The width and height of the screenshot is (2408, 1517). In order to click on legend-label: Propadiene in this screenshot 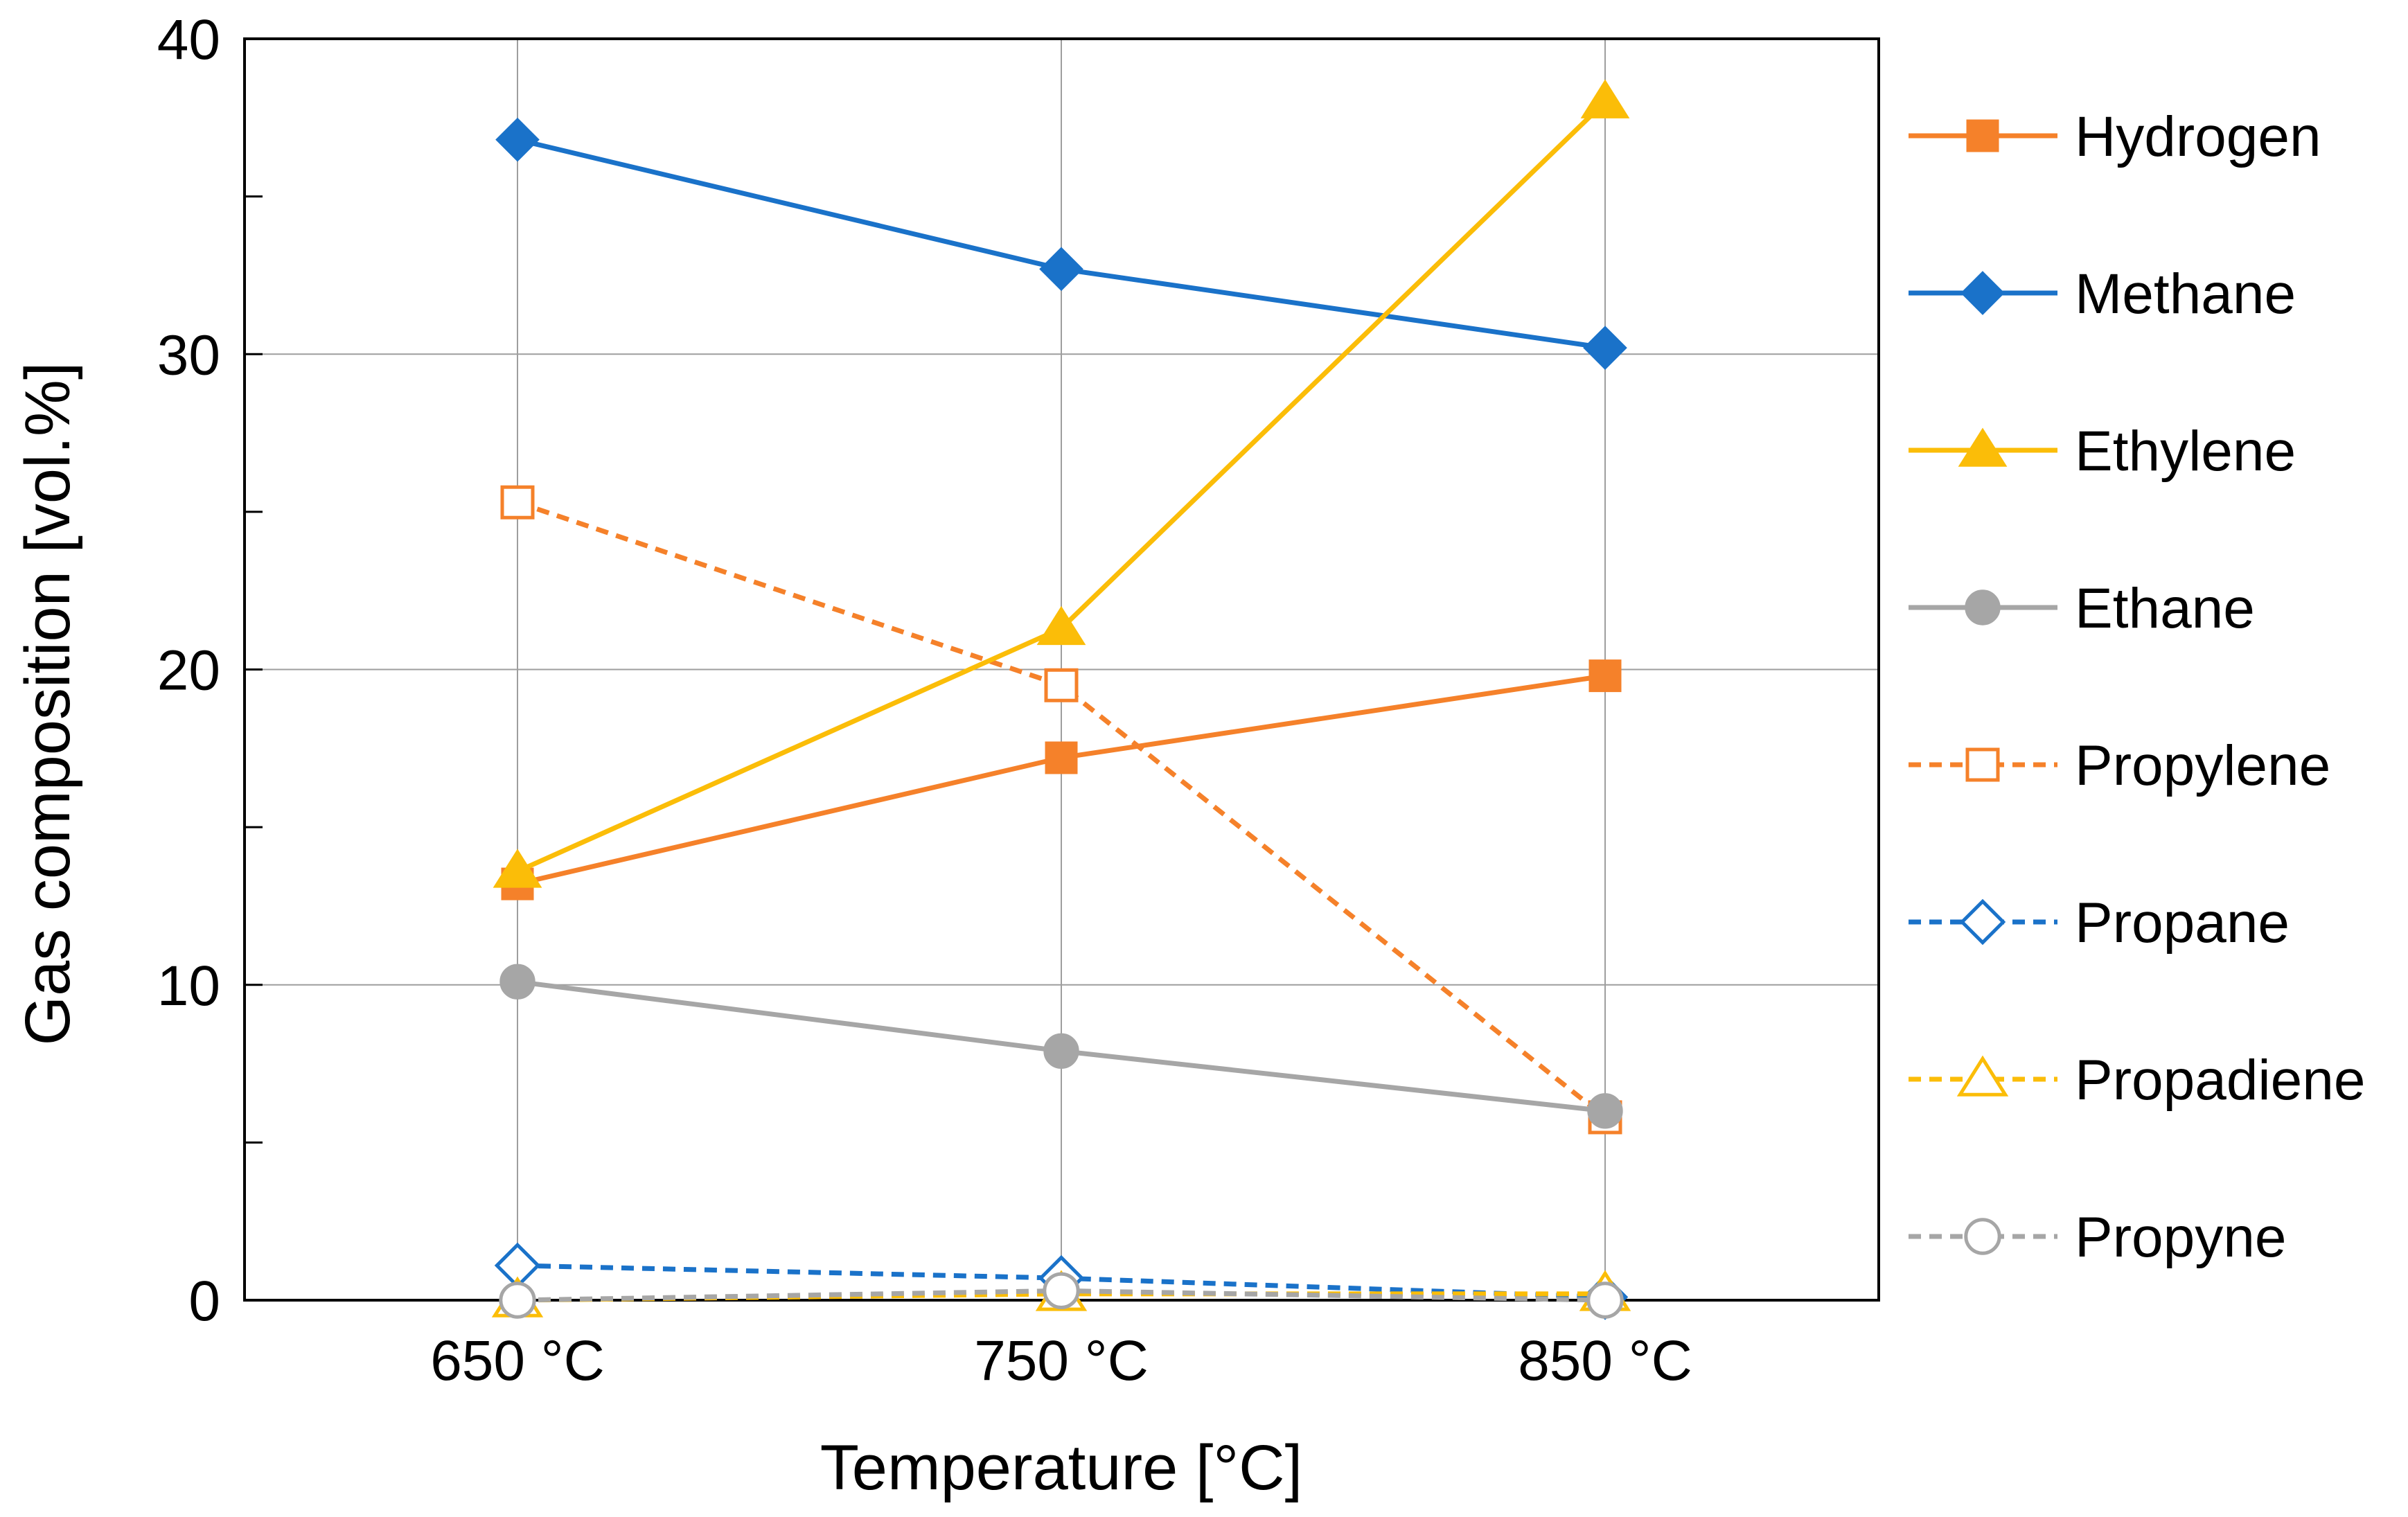, I will do `click(2220, 1080)`.